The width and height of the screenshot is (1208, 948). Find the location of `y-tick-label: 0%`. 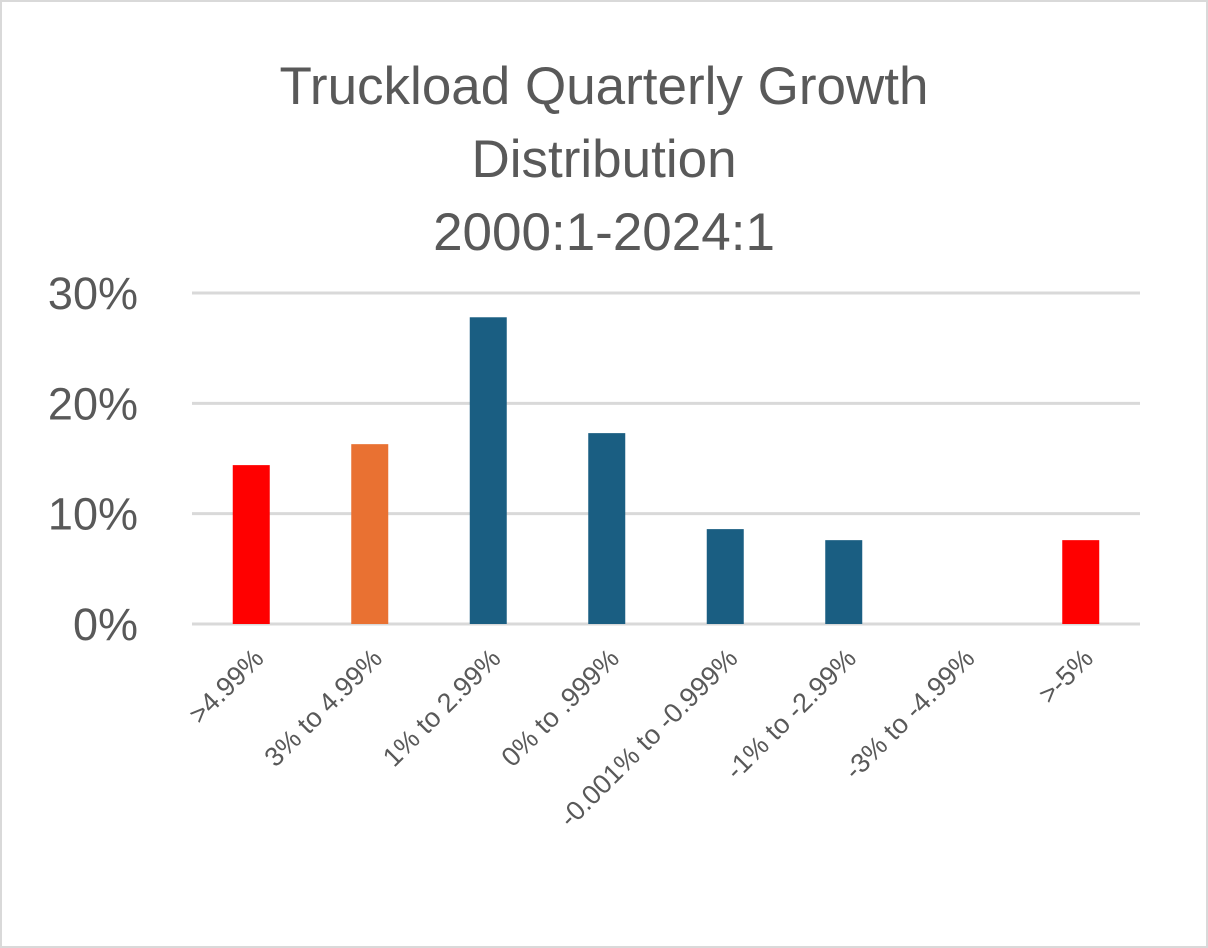

y-tick-label: 0% is located at coordinates (105, 624).